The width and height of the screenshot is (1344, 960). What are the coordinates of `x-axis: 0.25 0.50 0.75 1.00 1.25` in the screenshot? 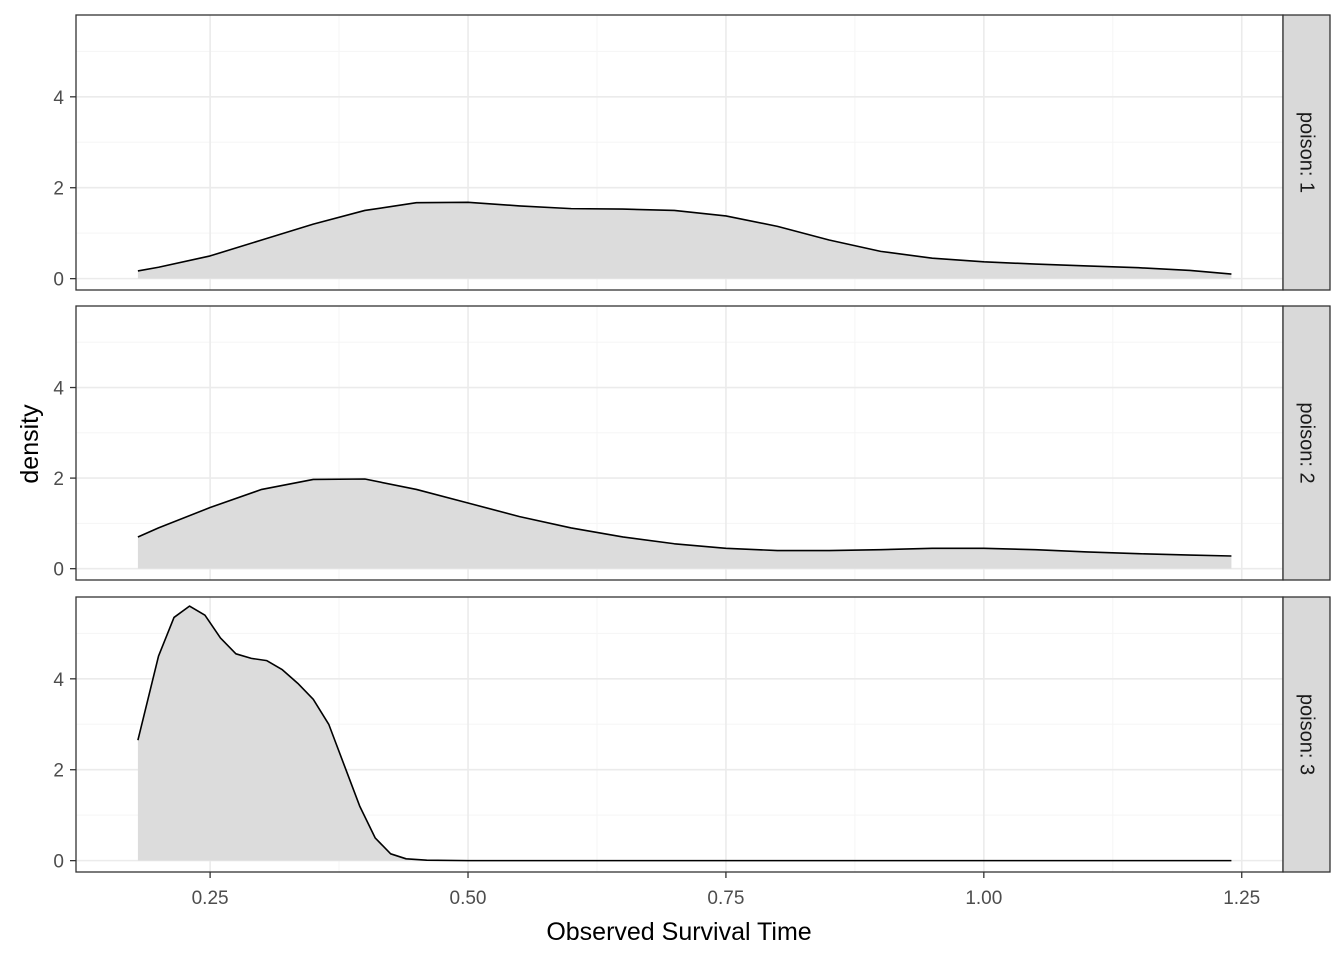 It's located at (726, 890).